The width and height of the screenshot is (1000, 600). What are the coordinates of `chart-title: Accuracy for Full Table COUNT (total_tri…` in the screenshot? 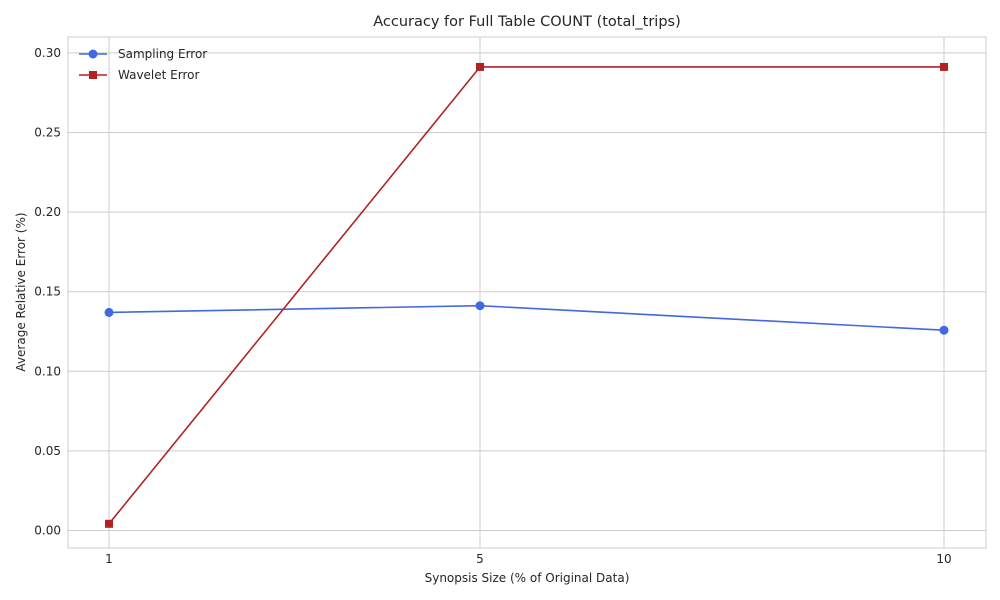 It's located at (526, 22).